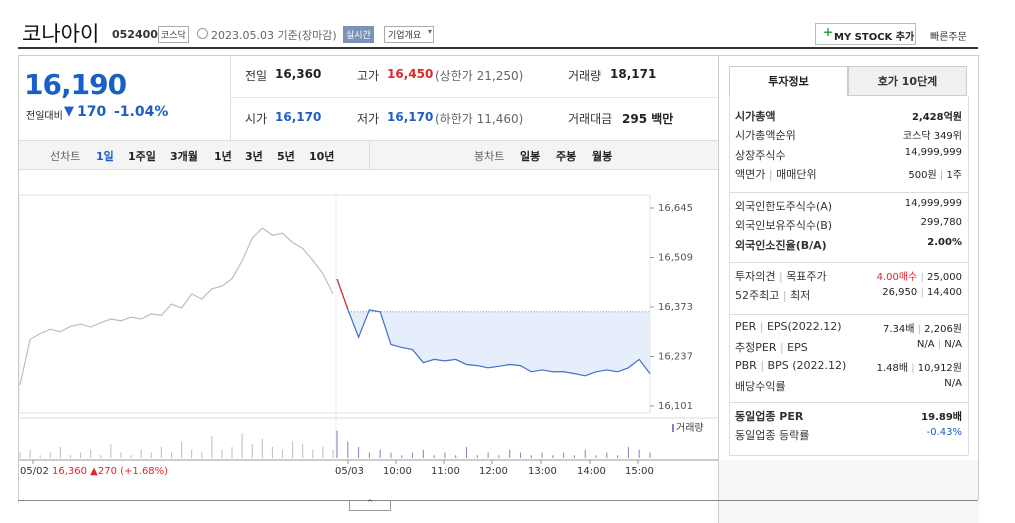  I want to click on mystock-label: MY STOCK 추가, so click(874, 37).